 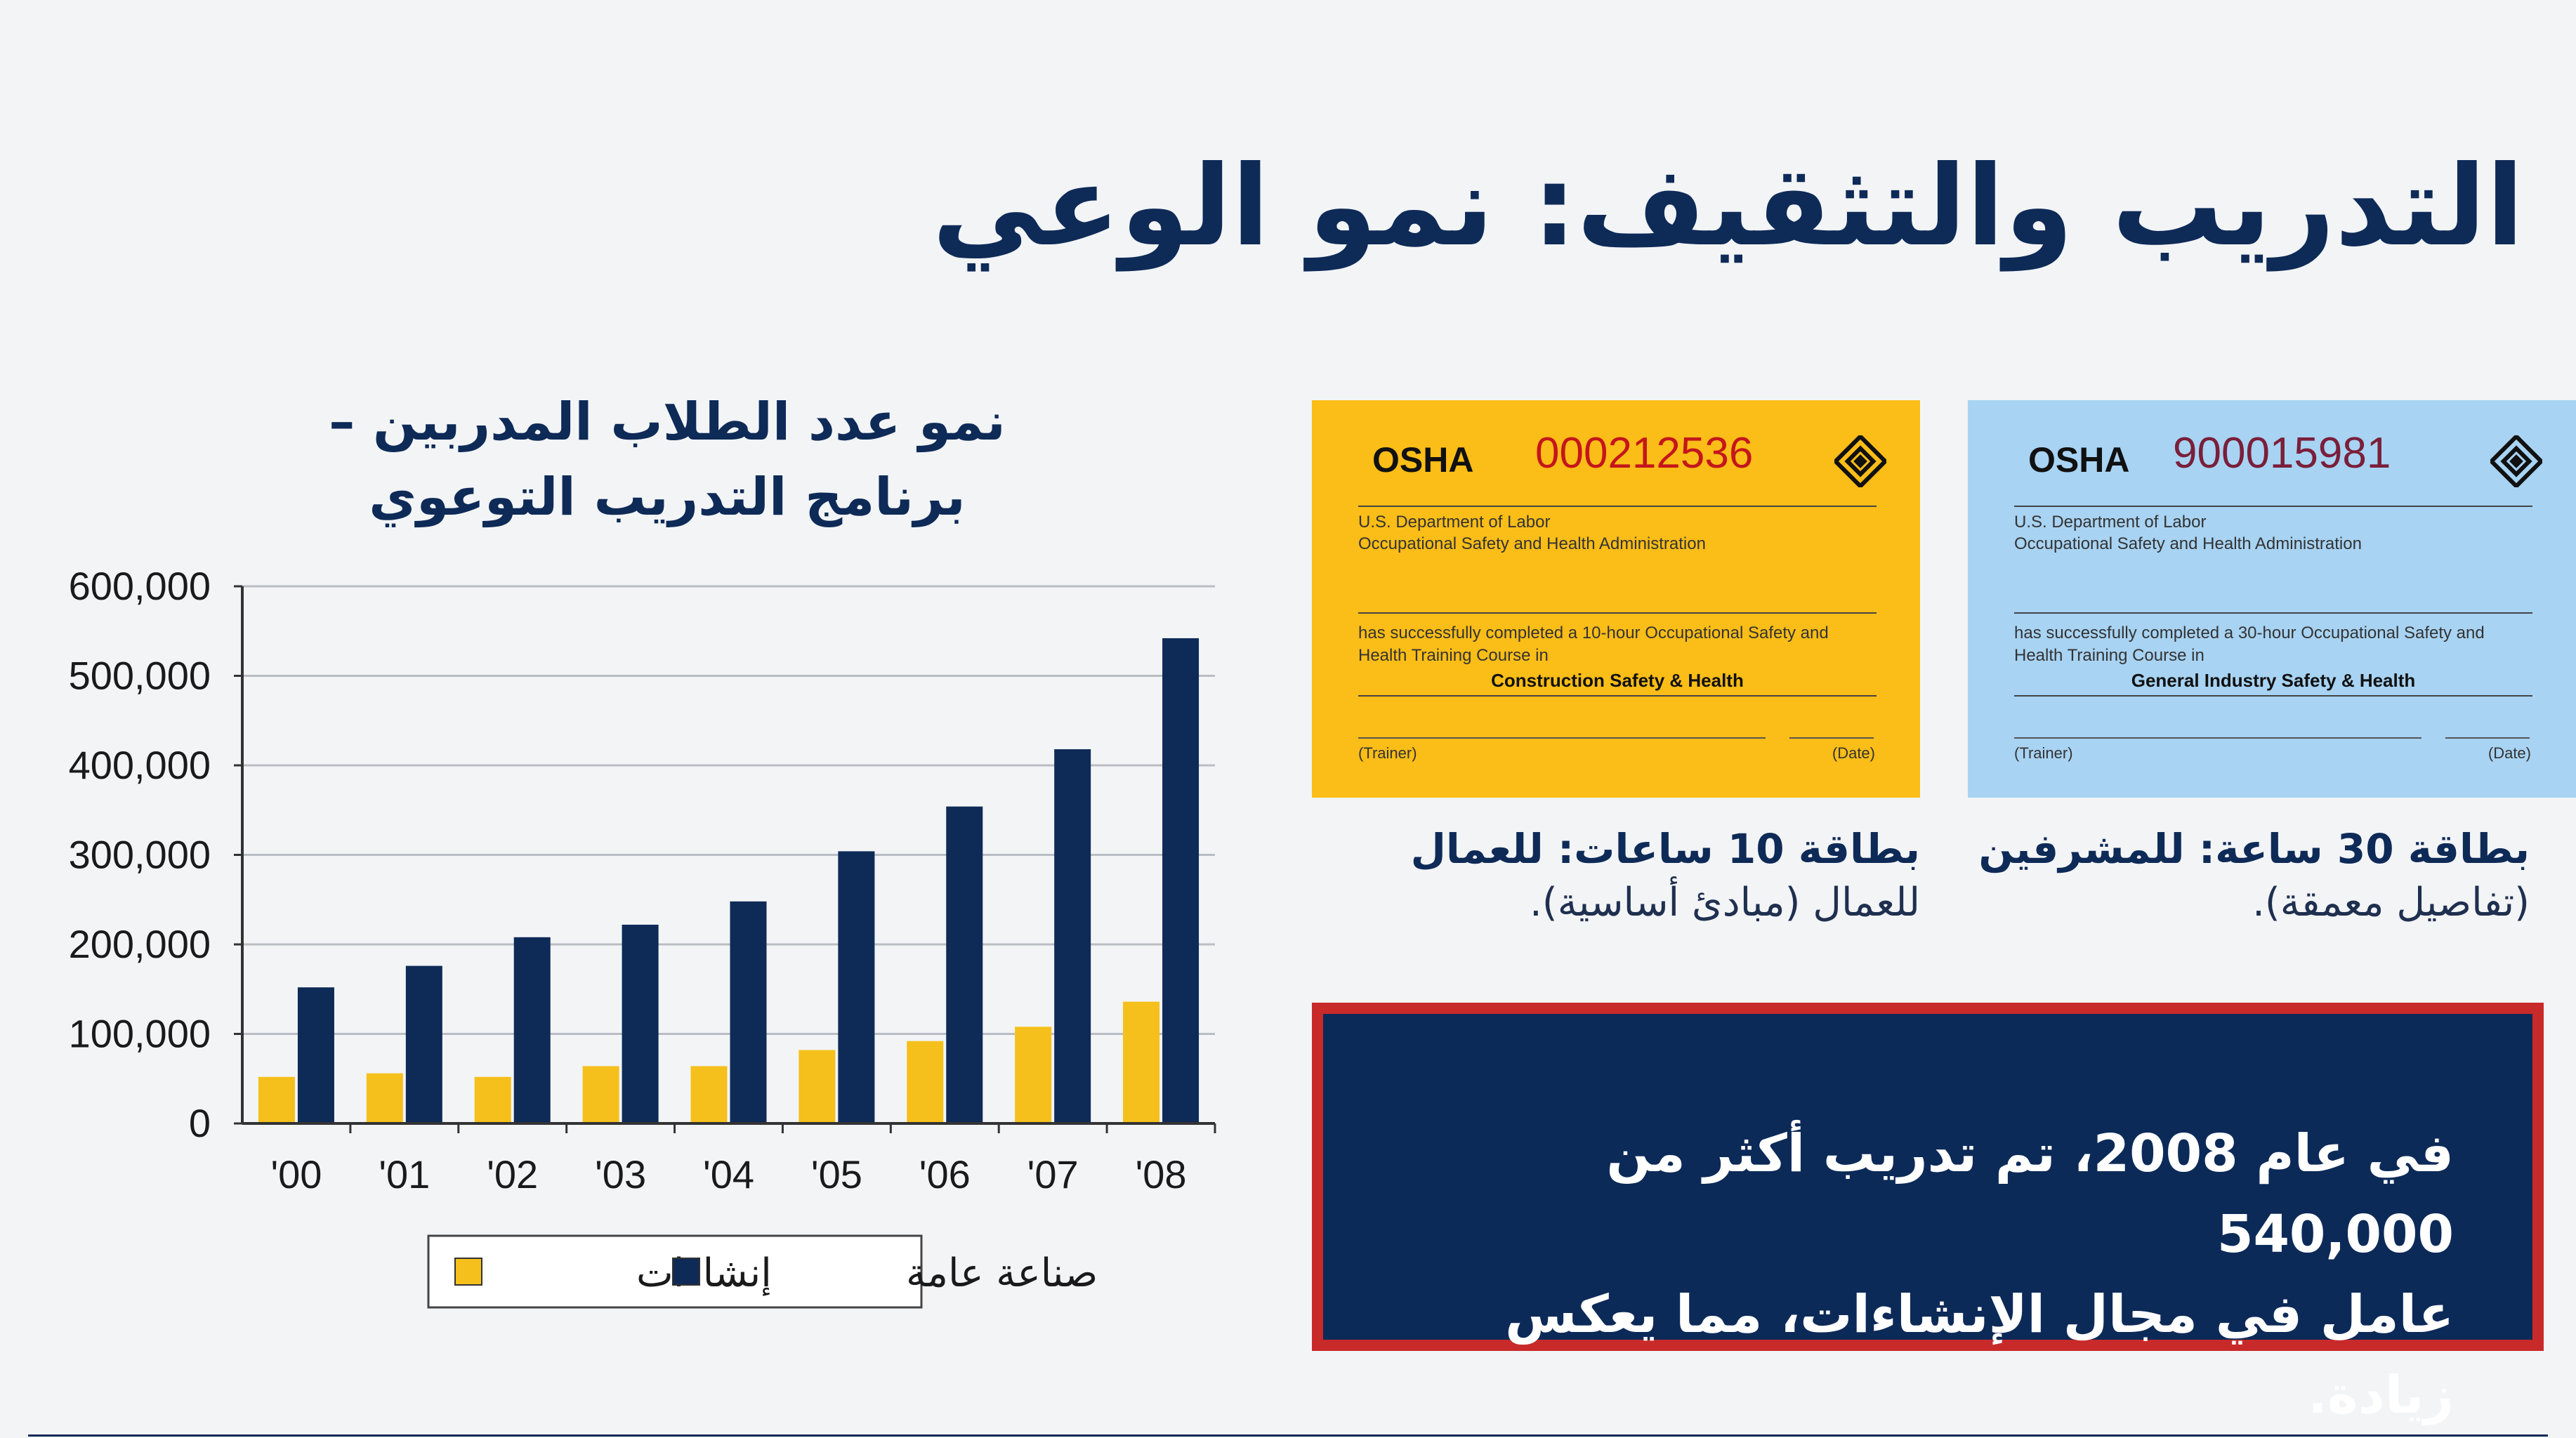 What do you see at coordinates (704, 1274) in the screenshot?
I see `legend-label-construction: إنشاءات` at bounding box center [704, 1274].